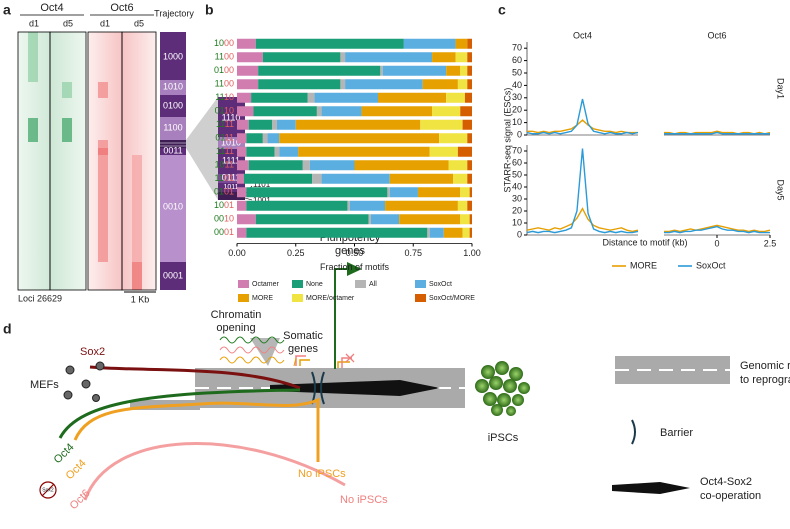  I want to click on y-tick-label: 30, so click(517, 97).